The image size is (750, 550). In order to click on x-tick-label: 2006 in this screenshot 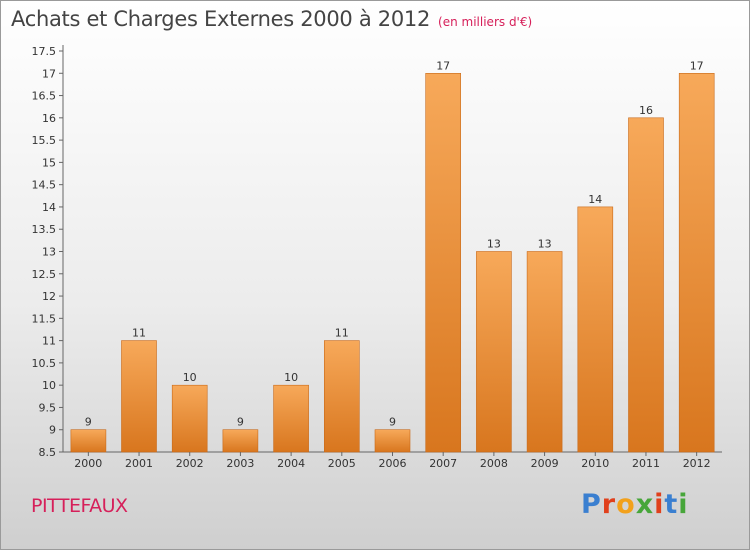, I will do `click(393, 463)`.